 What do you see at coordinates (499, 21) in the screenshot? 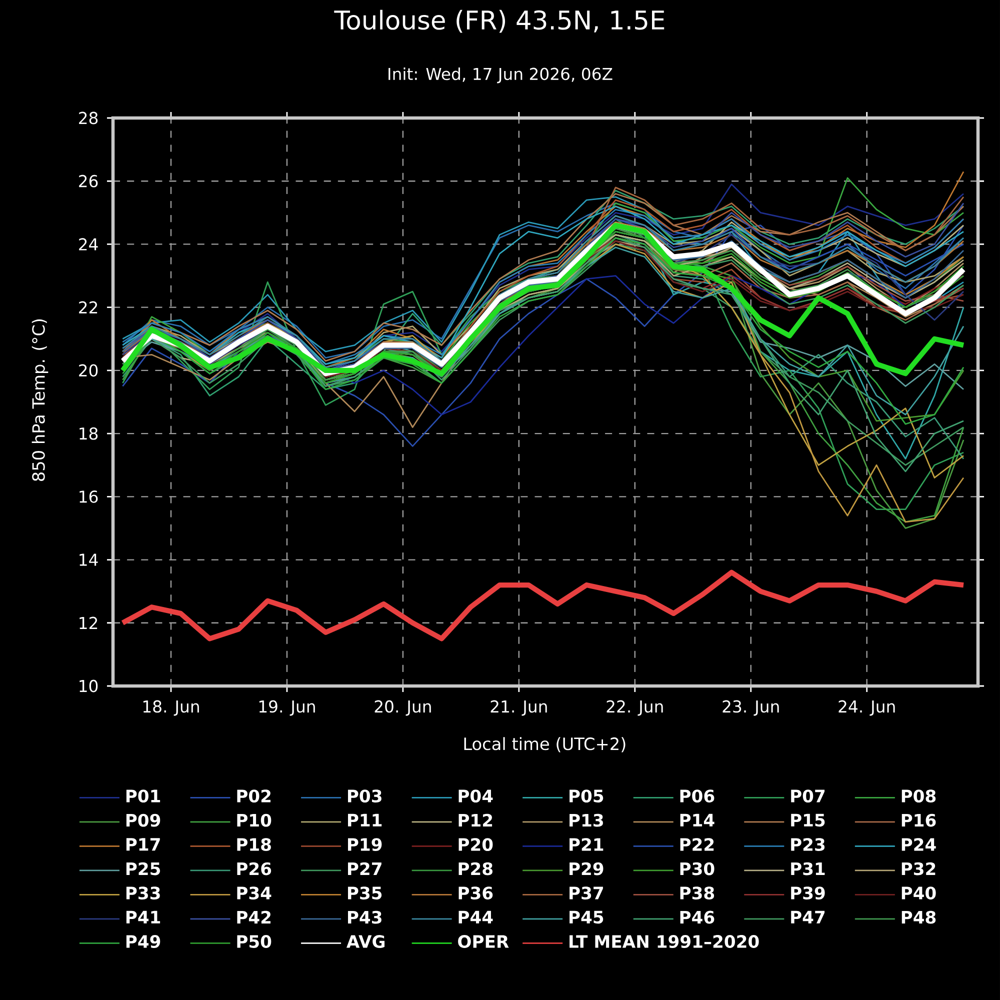
I see `chart-title: Toulouse (FR) 43.5N, 1.5E` at bounding box center [499, 21].